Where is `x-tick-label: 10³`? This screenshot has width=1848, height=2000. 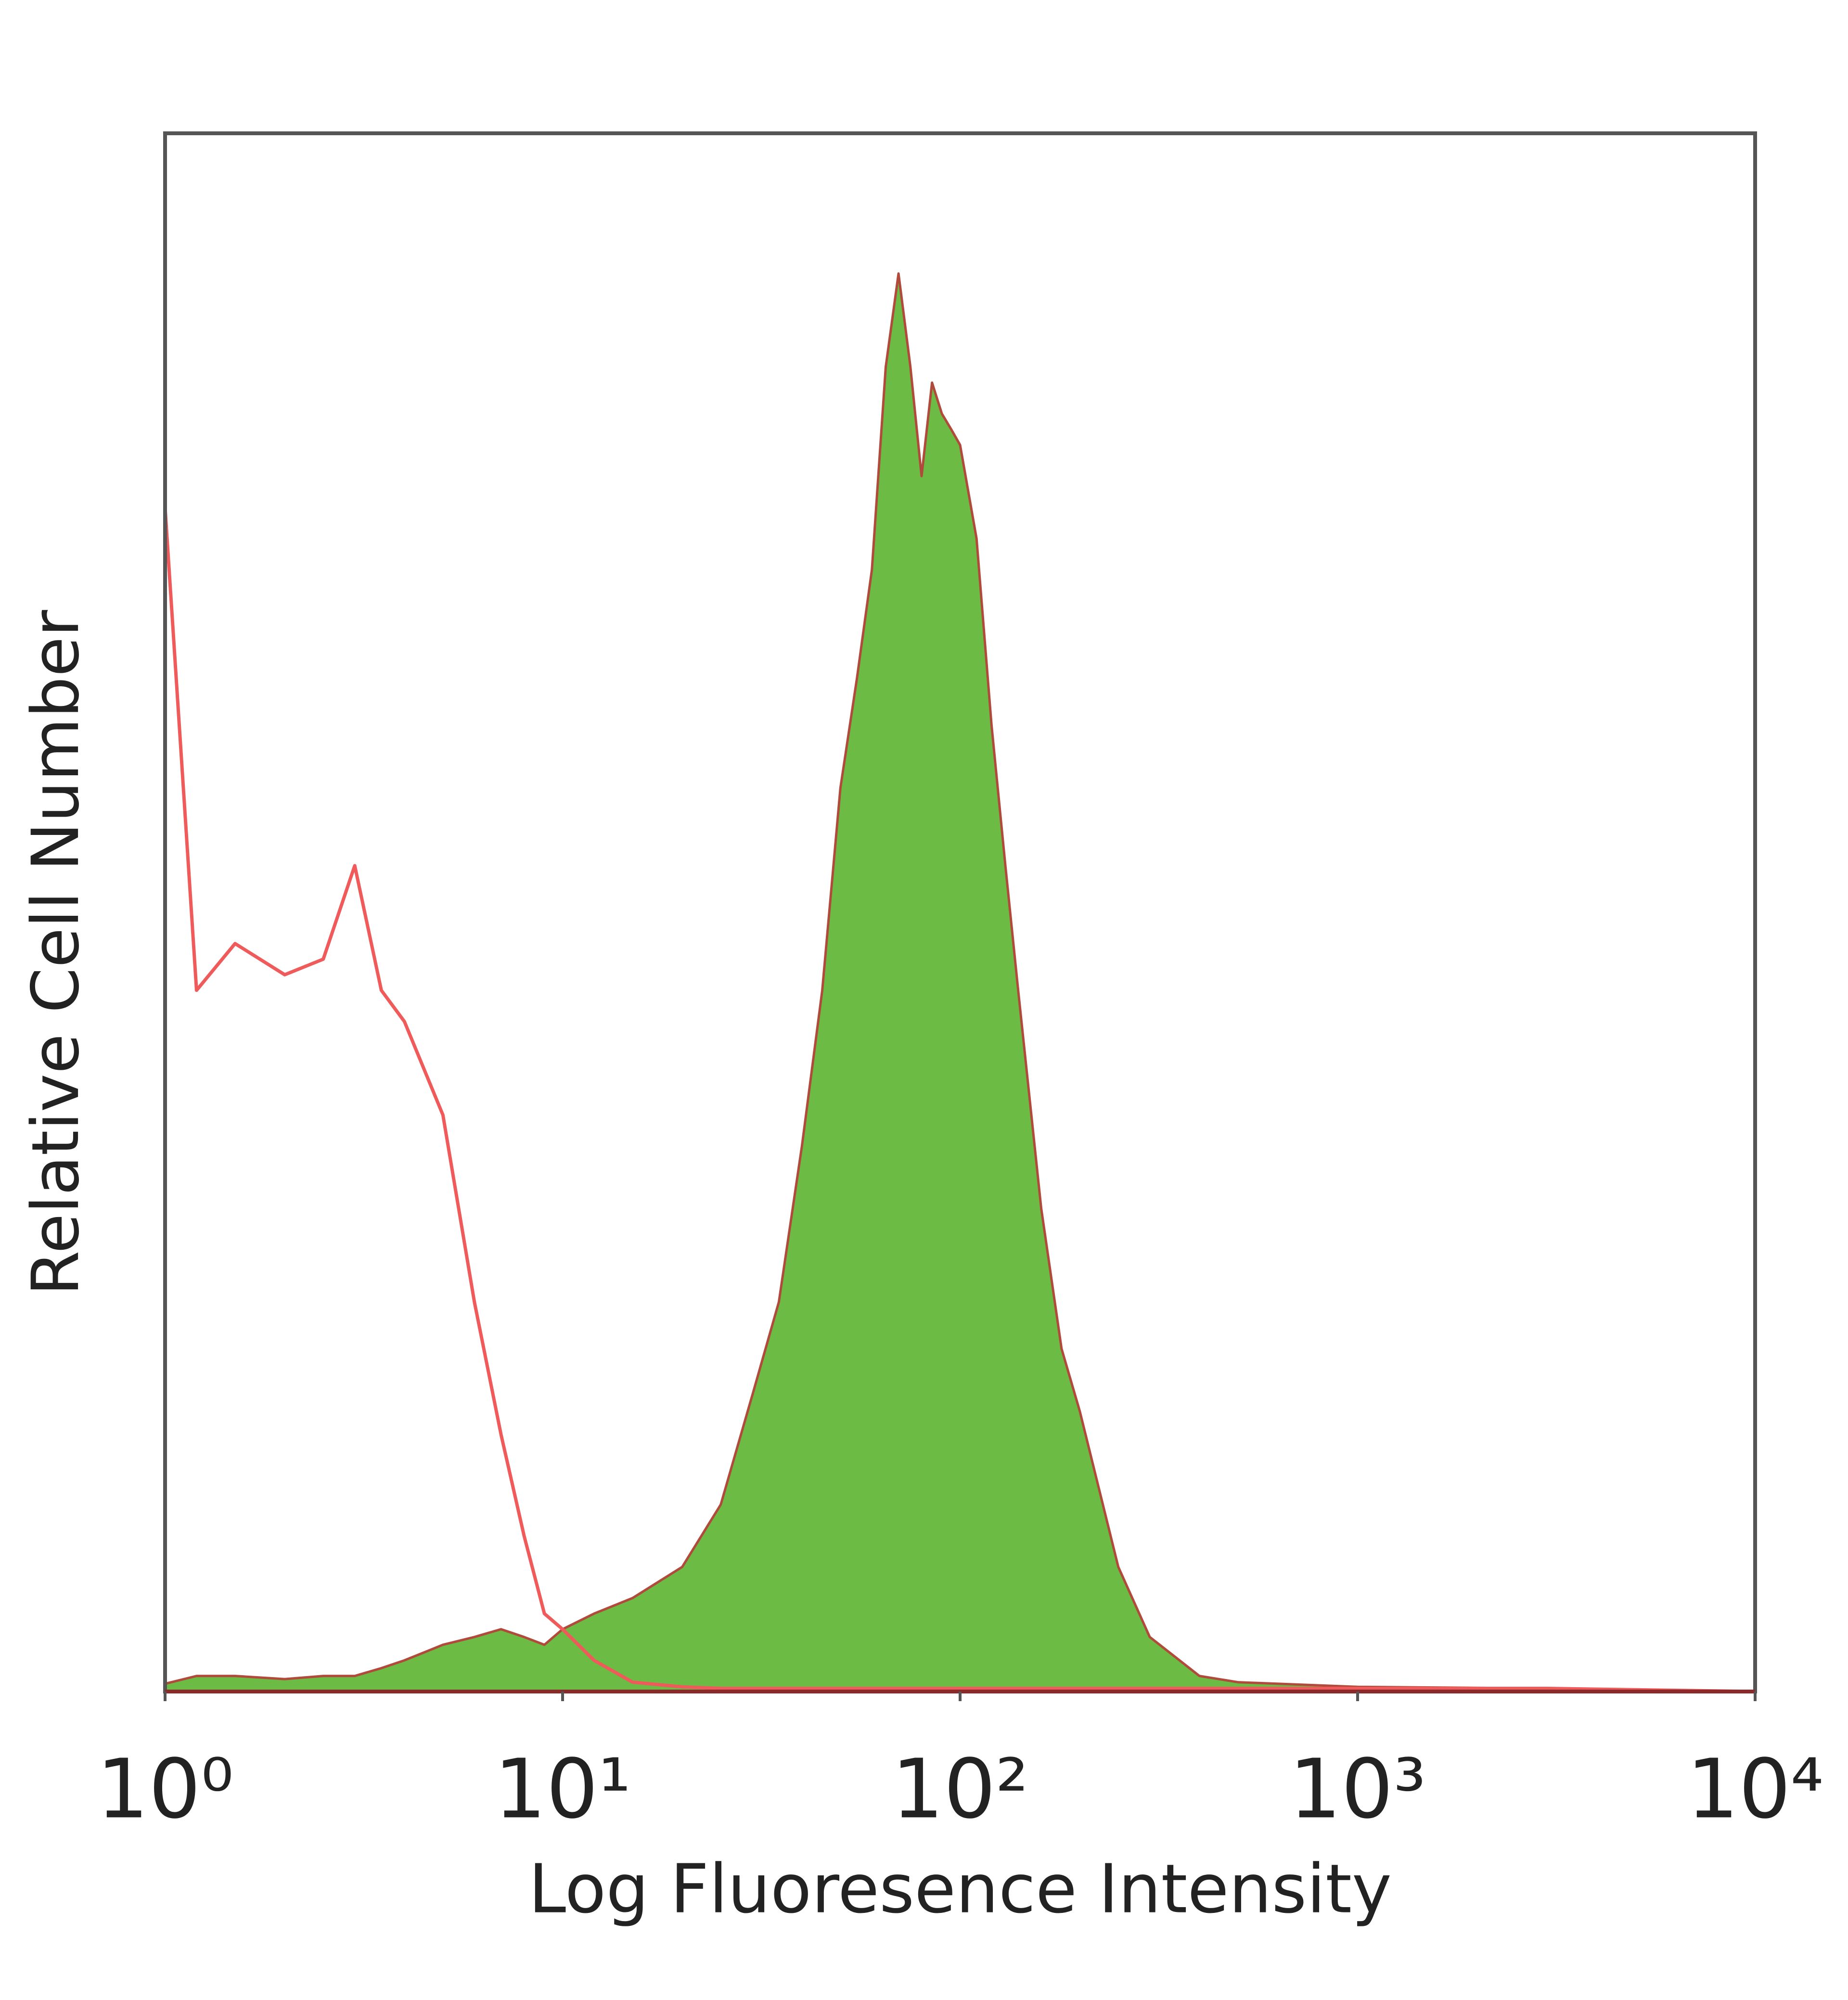
x-tick-label: 10³ is located at coordinates (1357, 1789).